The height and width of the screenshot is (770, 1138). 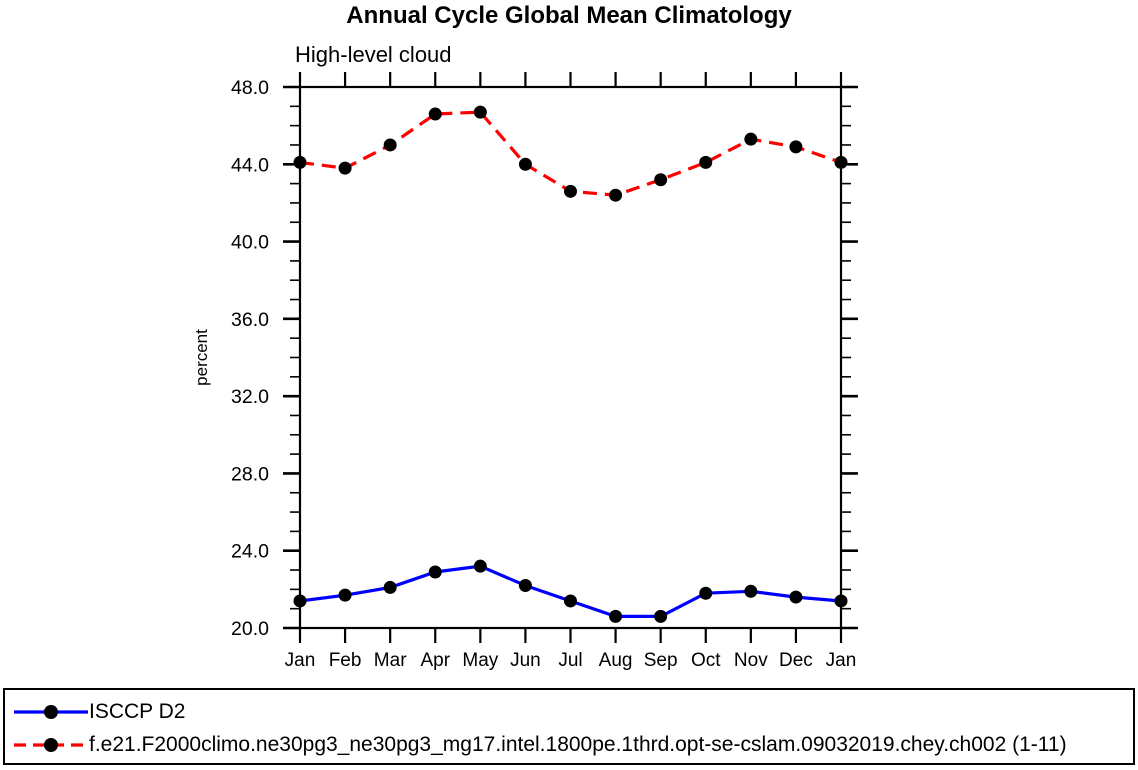 I want to click on legend-label-isccp: ISCCP D2, so click(x=137, y=711).